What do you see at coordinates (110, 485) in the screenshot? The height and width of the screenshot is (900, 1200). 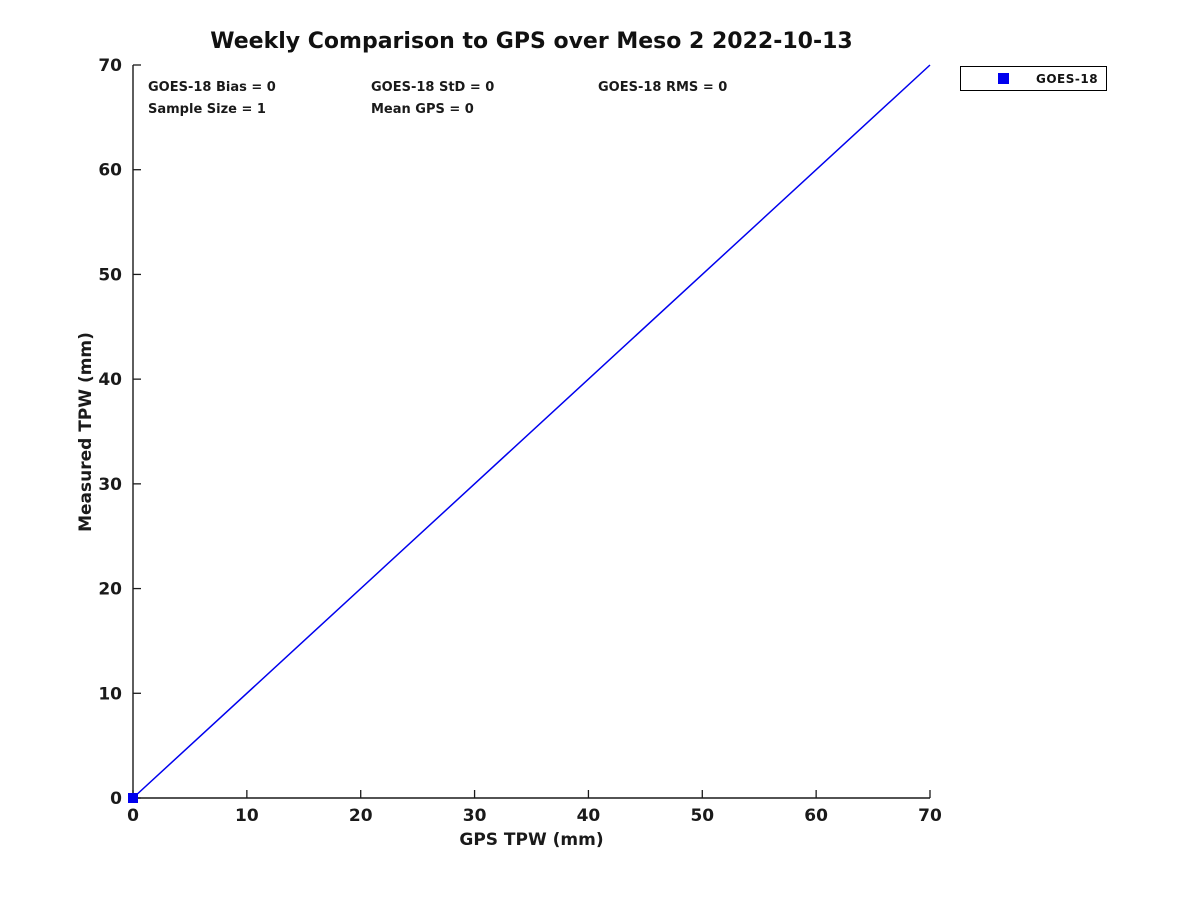 I see `y-tick-label: 30` at bounding box center [110, 485].